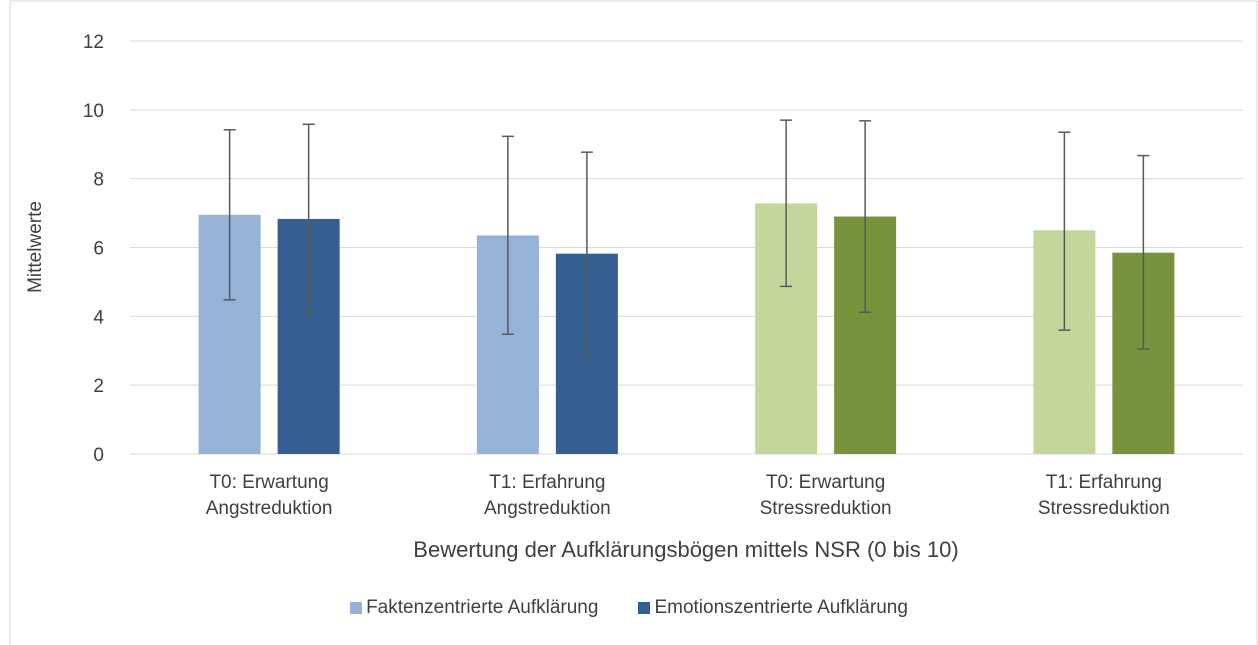  I want to click on y-tick-label-2: 2, so click(98, 386).